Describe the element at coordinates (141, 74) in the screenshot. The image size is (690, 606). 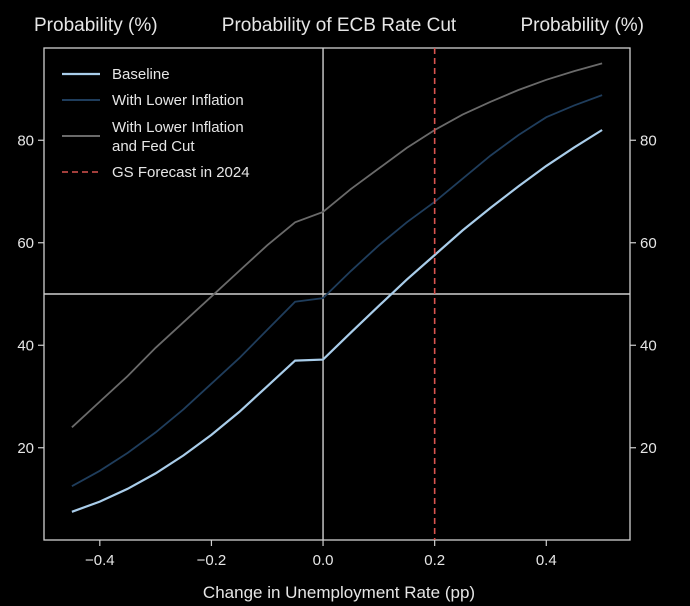
I see `legend-label-baseline: Baseline` at that location.